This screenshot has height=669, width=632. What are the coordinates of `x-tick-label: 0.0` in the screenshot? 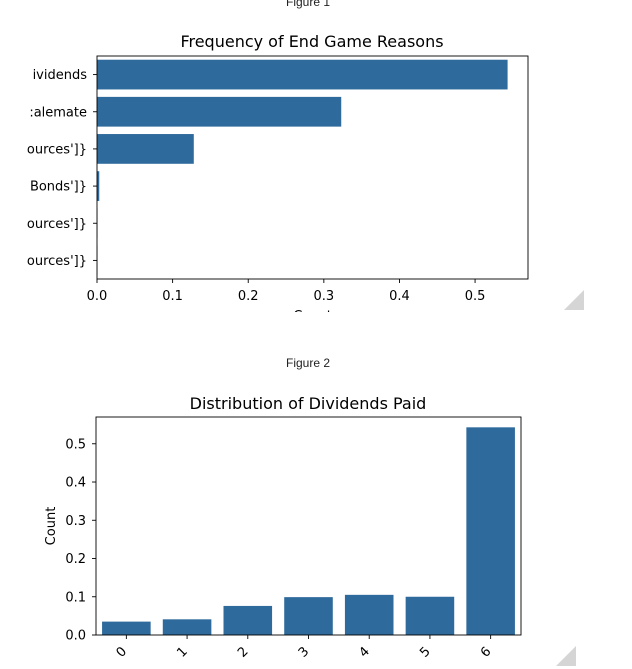 It's located at (97, 296).